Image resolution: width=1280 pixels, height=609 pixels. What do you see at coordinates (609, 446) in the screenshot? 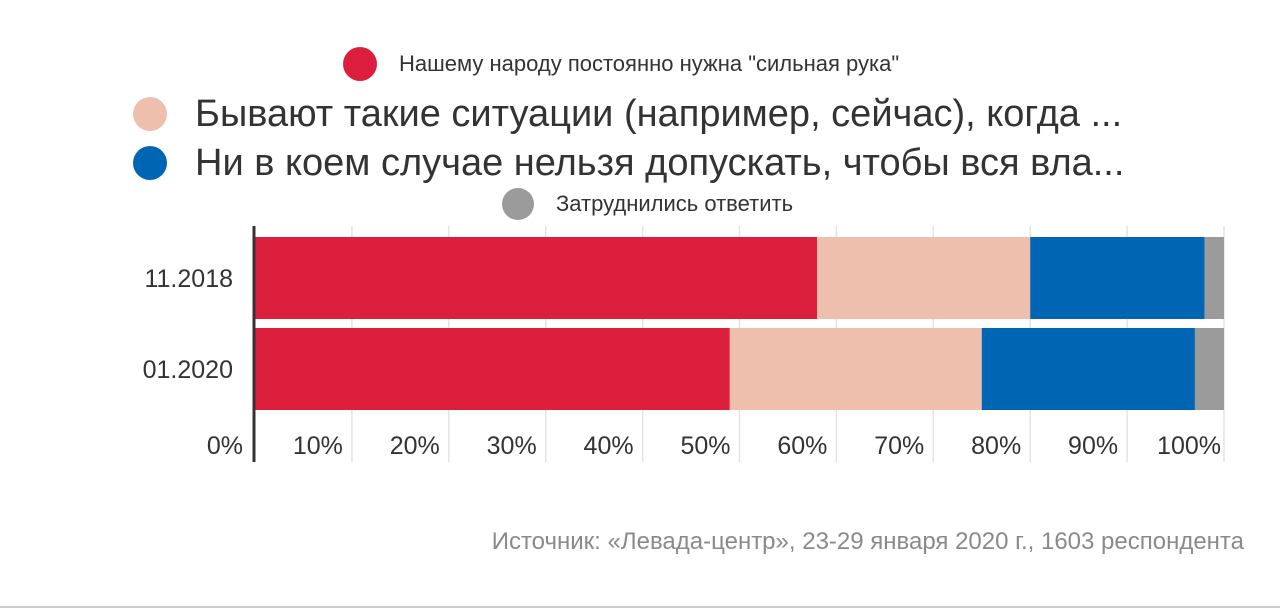
I see `x-tick-label: 40%` at bounding box center [609, 446].